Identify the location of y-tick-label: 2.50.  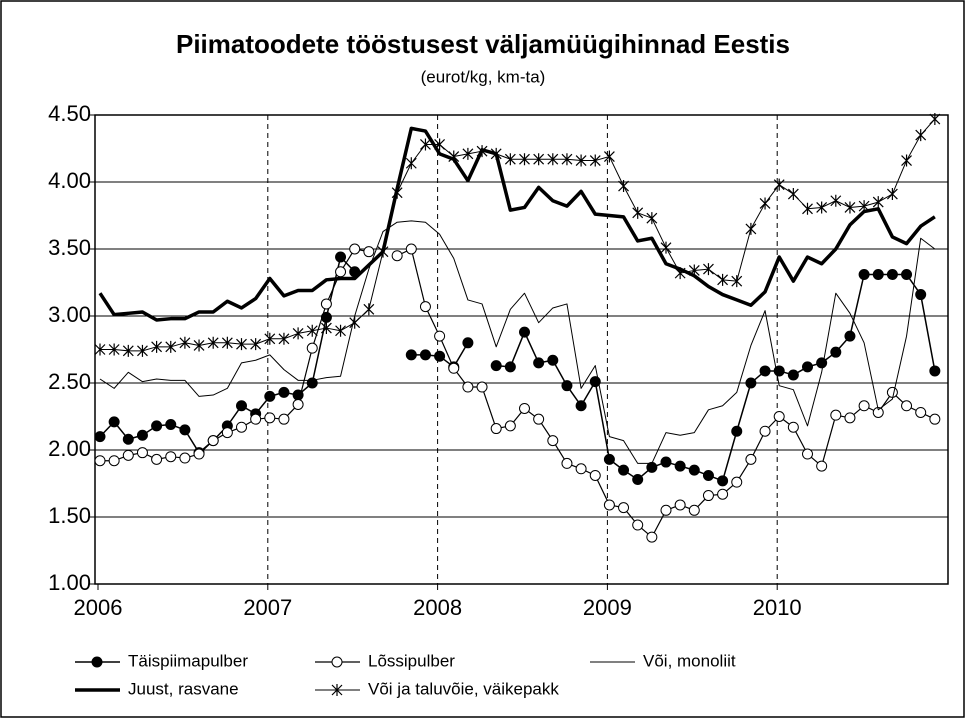
(69, 381).